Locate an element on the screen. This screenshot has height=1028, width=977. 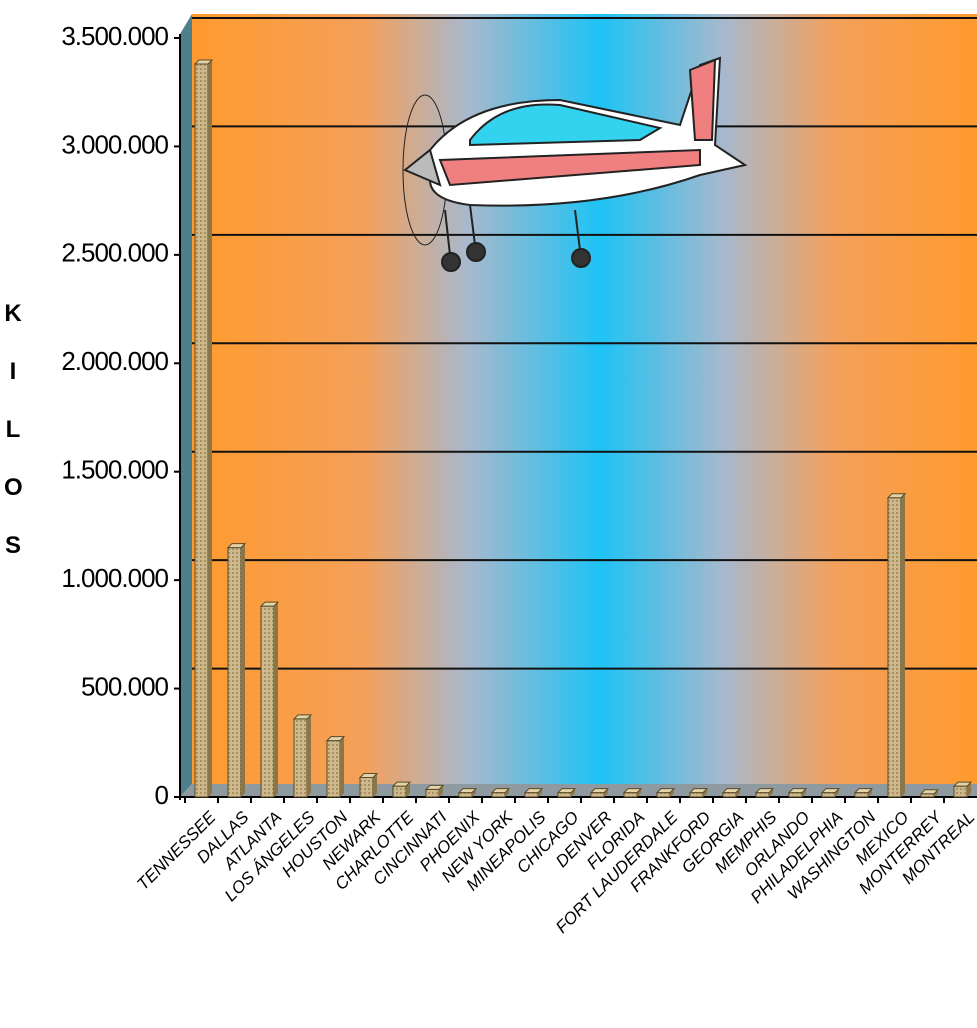
y-tick-label: 2.500.000 is located at coordinates (114, 253).